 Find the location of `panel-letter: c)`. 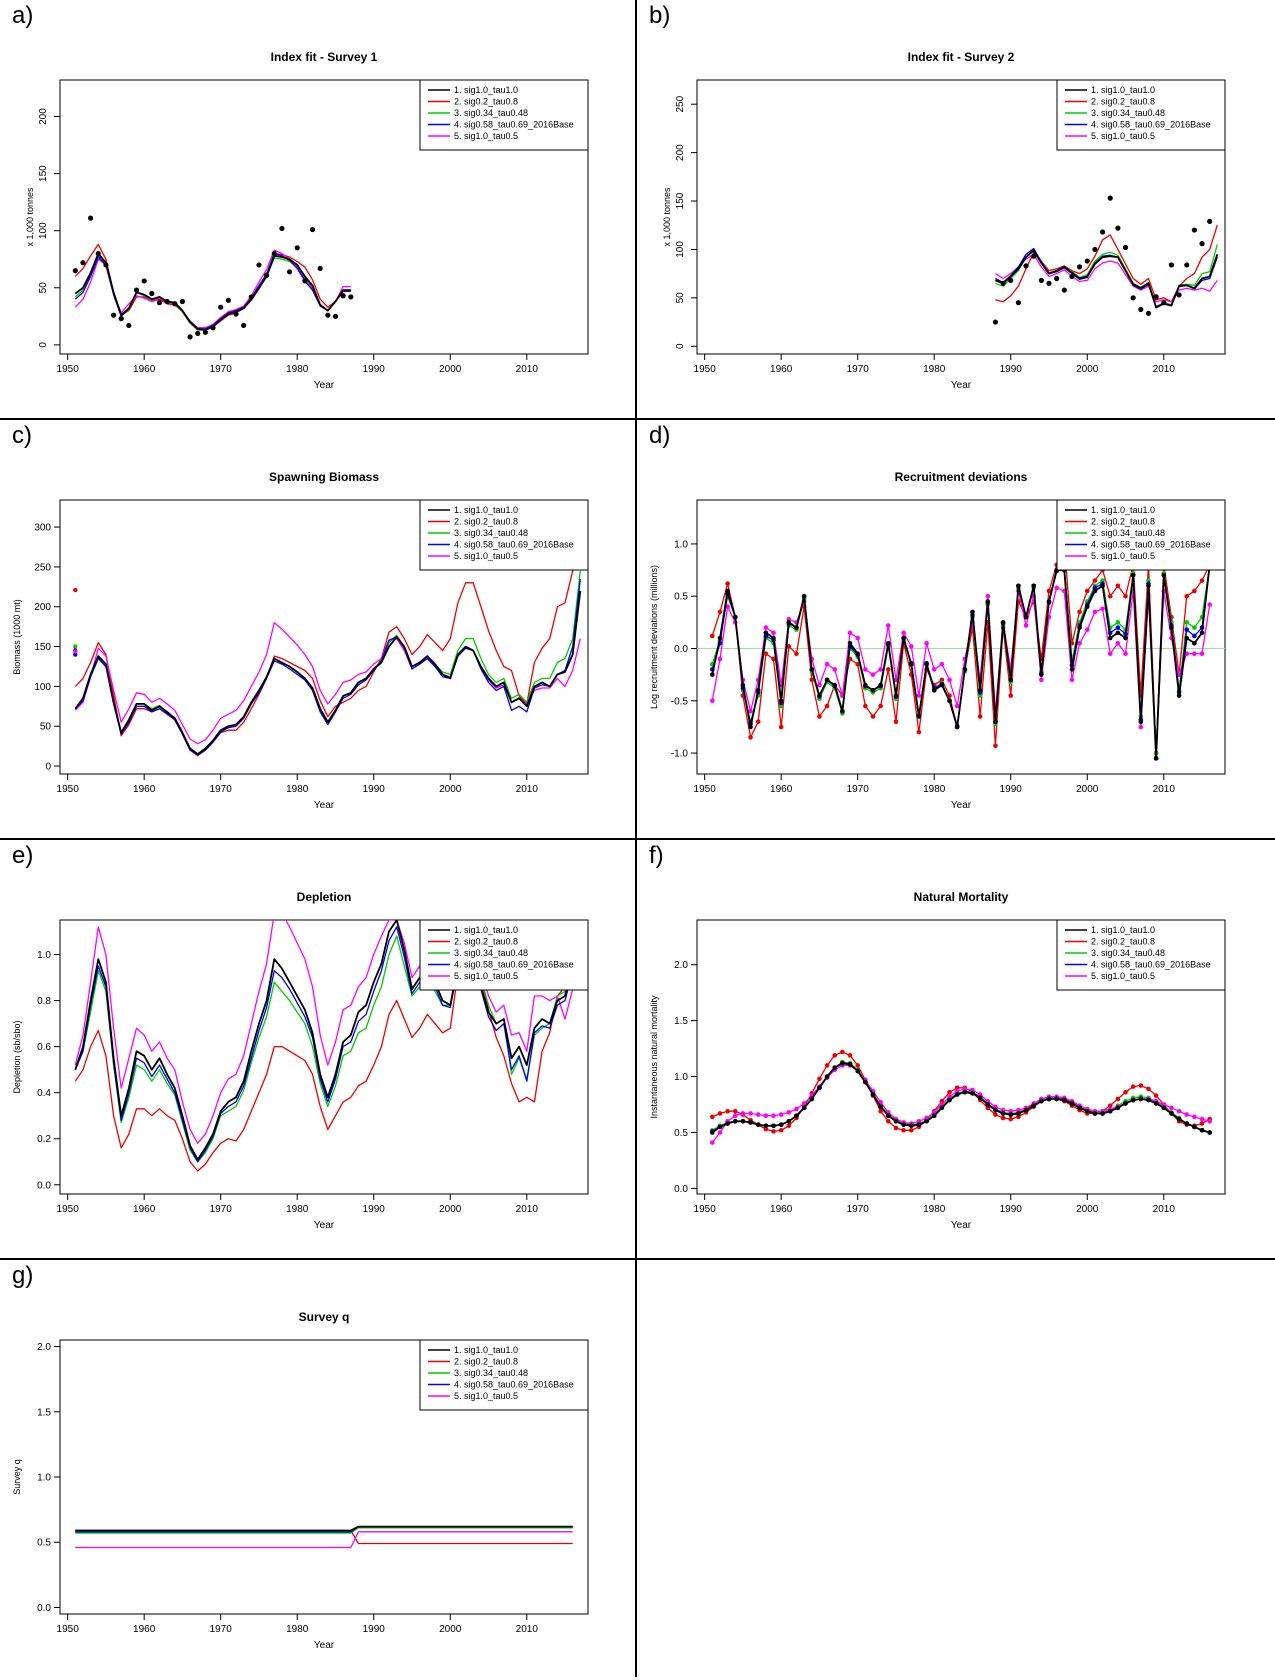

panel-letter: c) is located at coordinates (22, 435).